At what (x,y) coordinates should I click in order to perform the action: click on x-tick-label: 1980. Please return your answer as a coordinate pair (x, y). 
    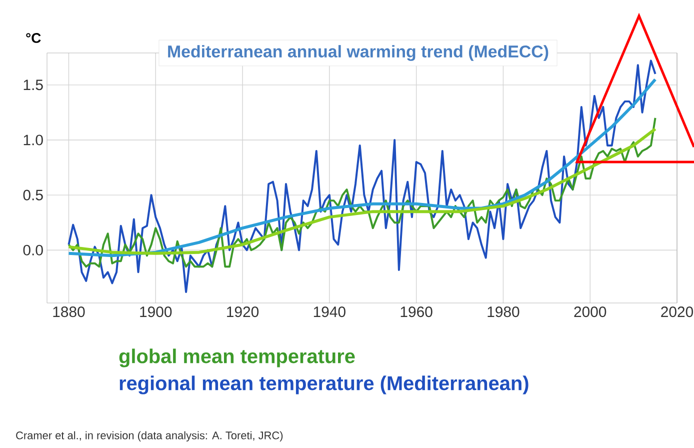
    Looking at the image, I should click on (504, 312).